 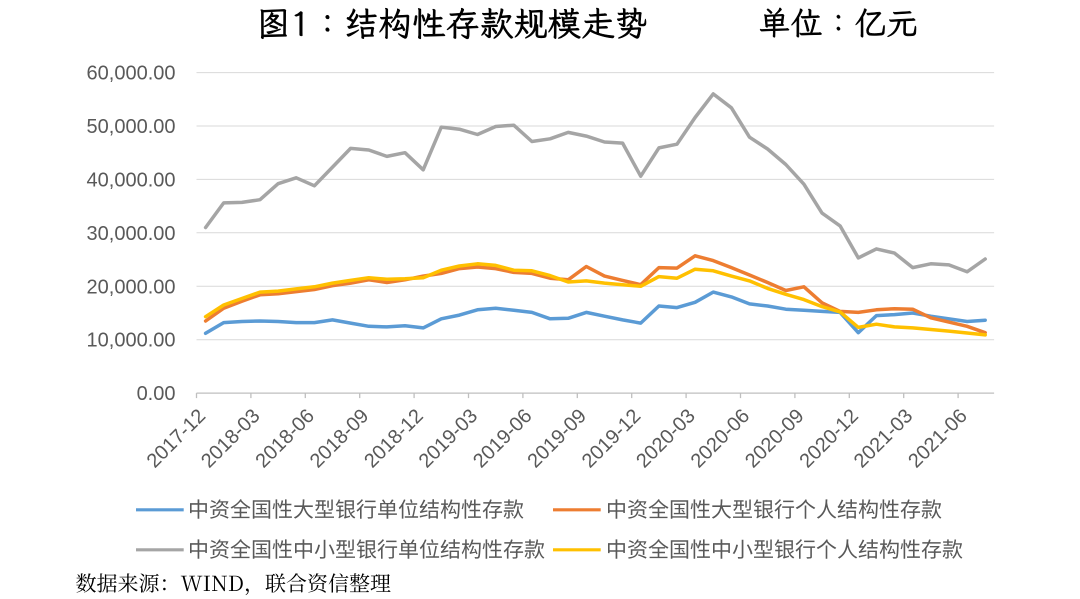 I want to click on svg-text: 40,000.00, so click(x=131, y=180).